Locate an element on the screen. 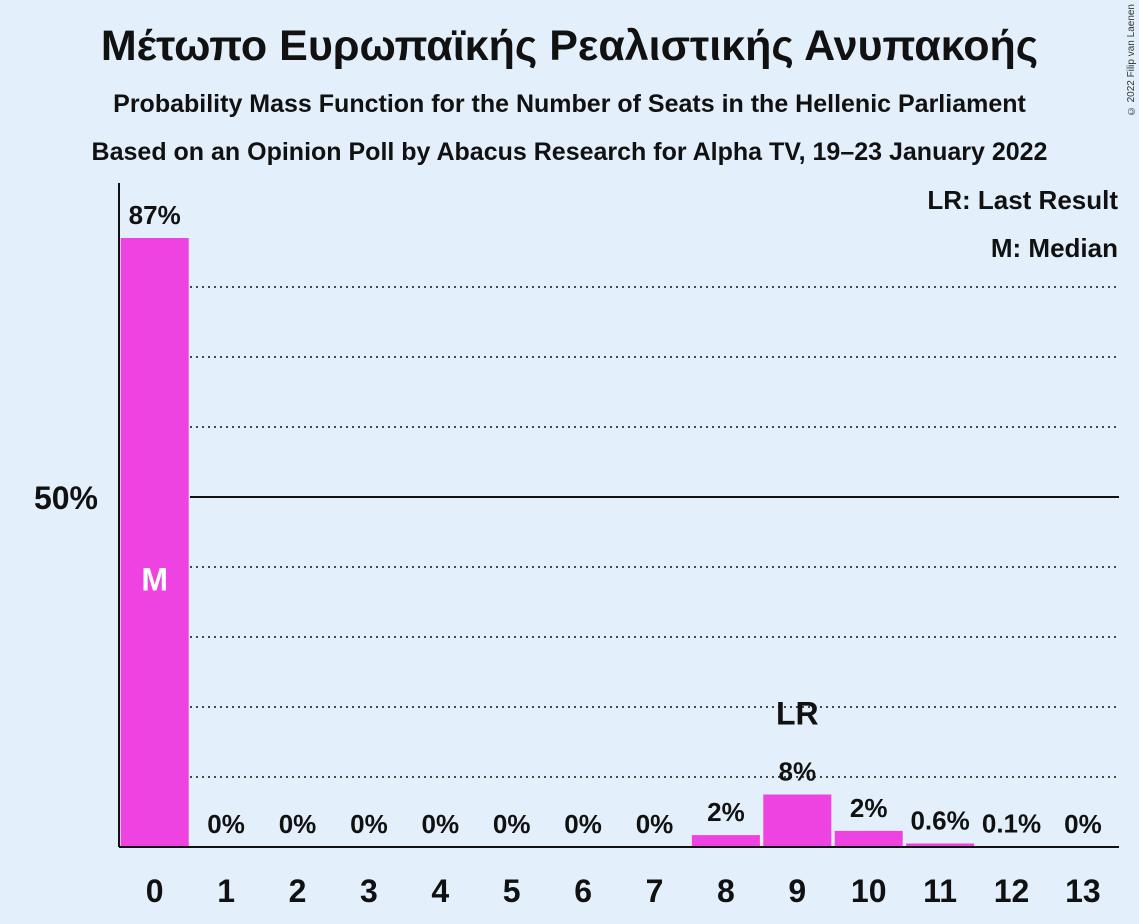  x-tick-6: 6 is located at coordinates (583, 891).